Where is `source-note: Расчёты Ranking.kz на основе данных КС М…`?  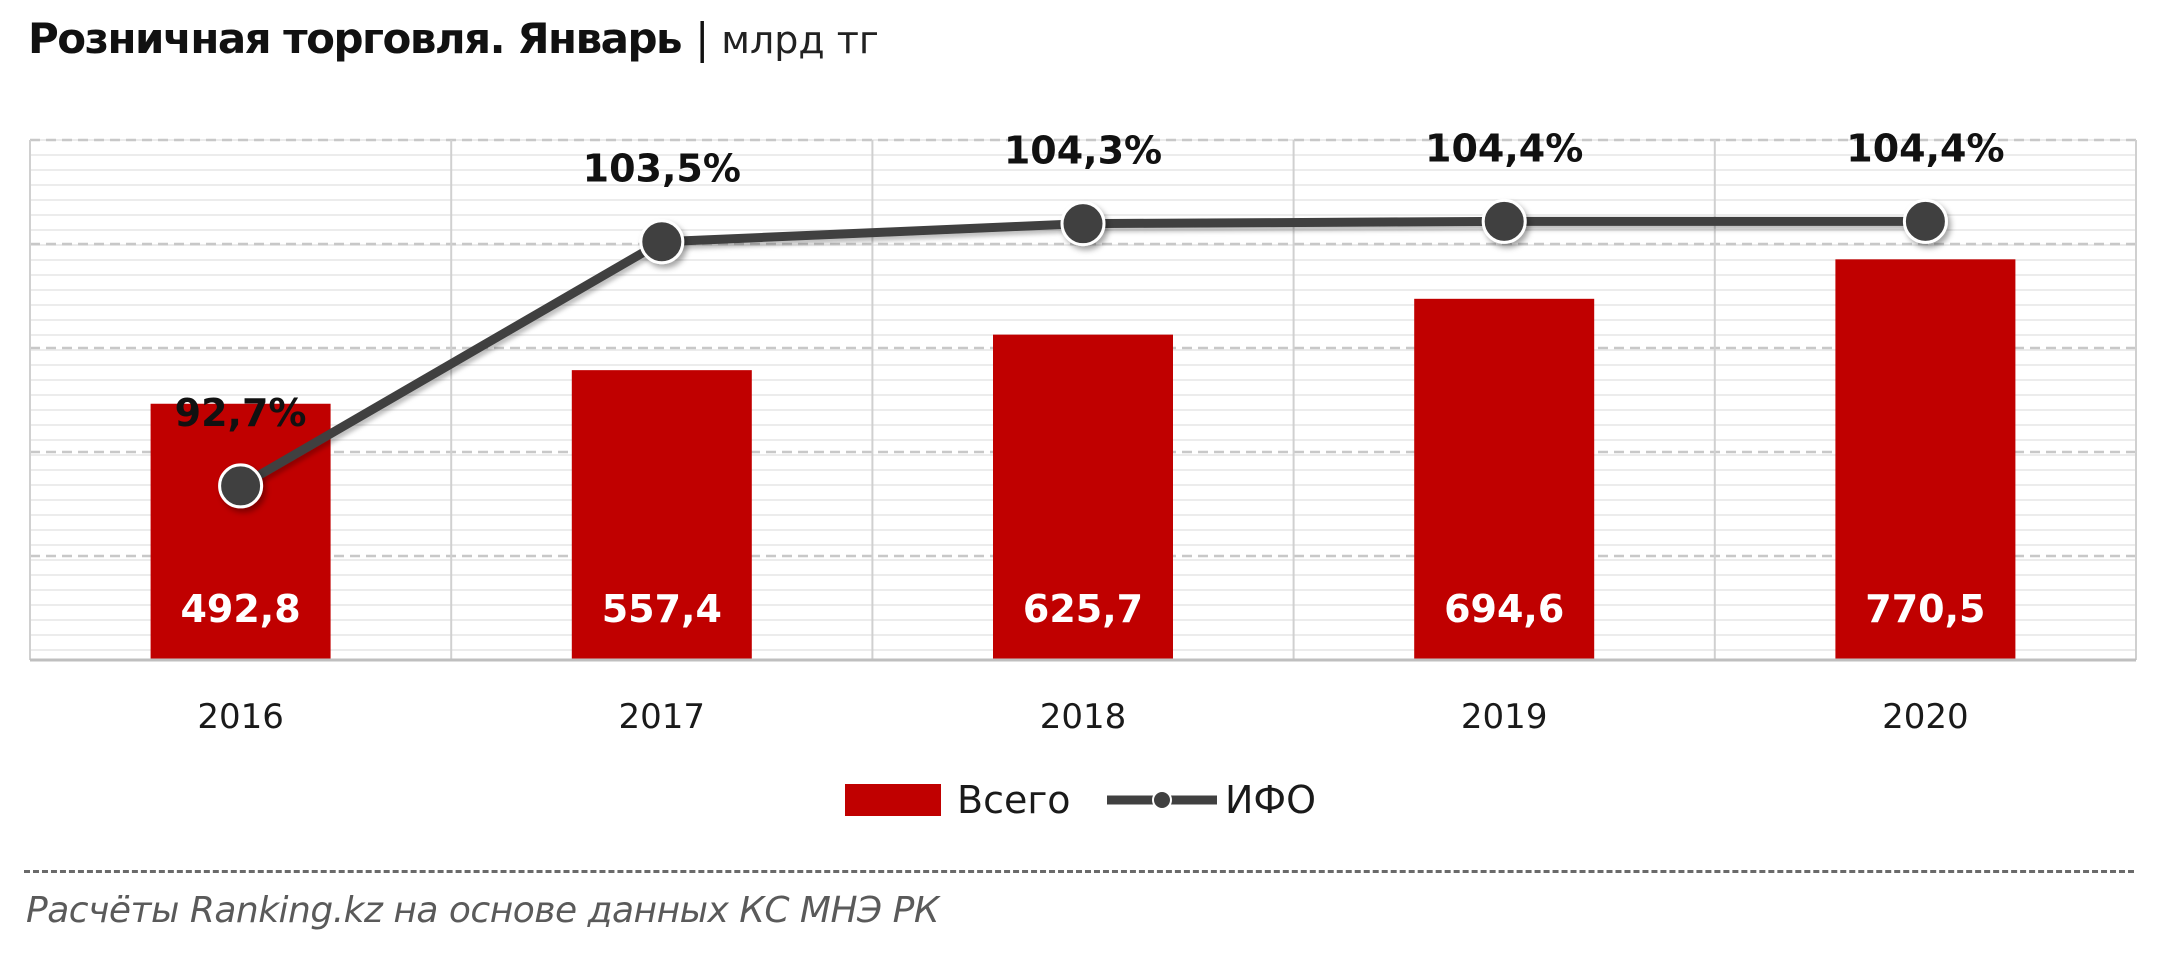 source-note: Расчёты Ranking.kz на основе данных КС М… is located at coordinates (482, 910).